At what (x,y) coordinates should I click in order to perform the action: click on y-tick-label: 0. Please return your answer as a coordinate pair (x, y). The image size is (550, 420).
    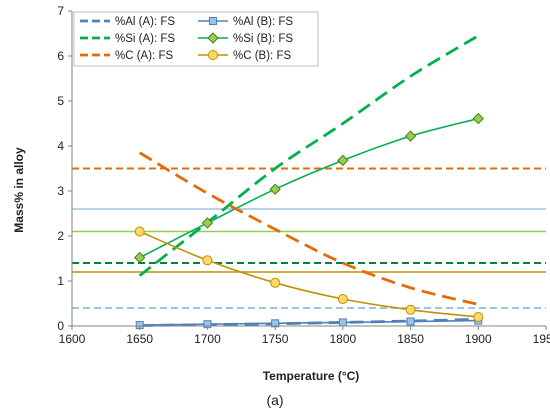
    Looking at the image, I should click on (60, 326).